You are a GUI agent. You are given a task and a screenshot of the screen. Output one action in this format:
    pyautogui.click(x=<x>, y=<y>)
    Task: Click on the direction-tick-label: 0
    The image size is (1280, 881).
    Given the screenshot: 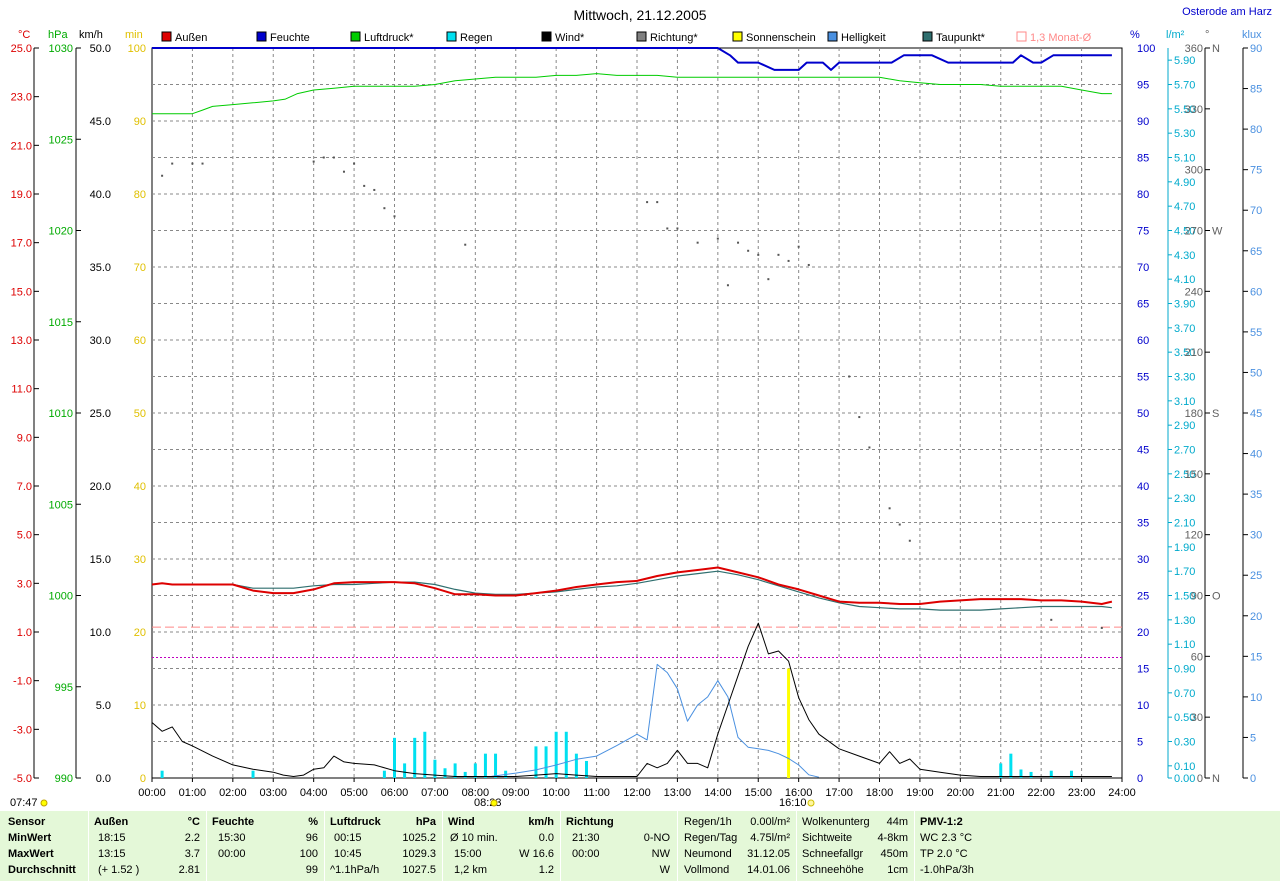 What is the action you would take?
    pyautogui.click(x=1200, y=779)
    